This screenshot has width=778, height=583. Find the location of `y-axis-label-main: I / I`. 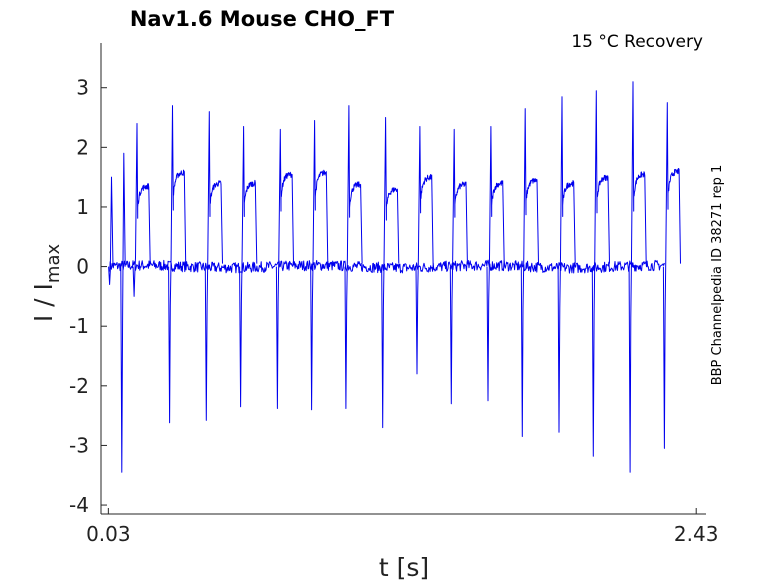

y-axis-label-main: I / I is located at coordinates (43, 302).